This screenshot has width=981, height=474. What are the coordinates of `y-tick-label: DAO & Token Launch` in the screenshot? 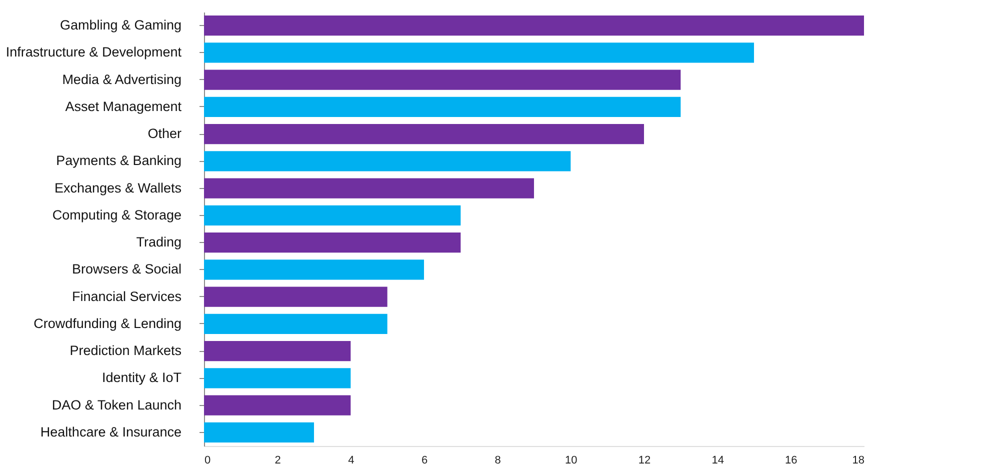 It's located at (117, 404).